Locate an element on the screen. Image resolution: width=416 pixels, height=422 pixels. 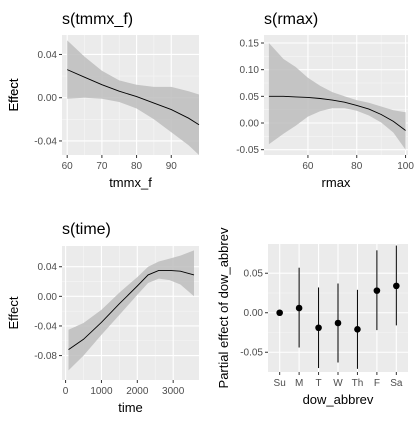
x-tick-label: Th is located at coordinates (358, 383).